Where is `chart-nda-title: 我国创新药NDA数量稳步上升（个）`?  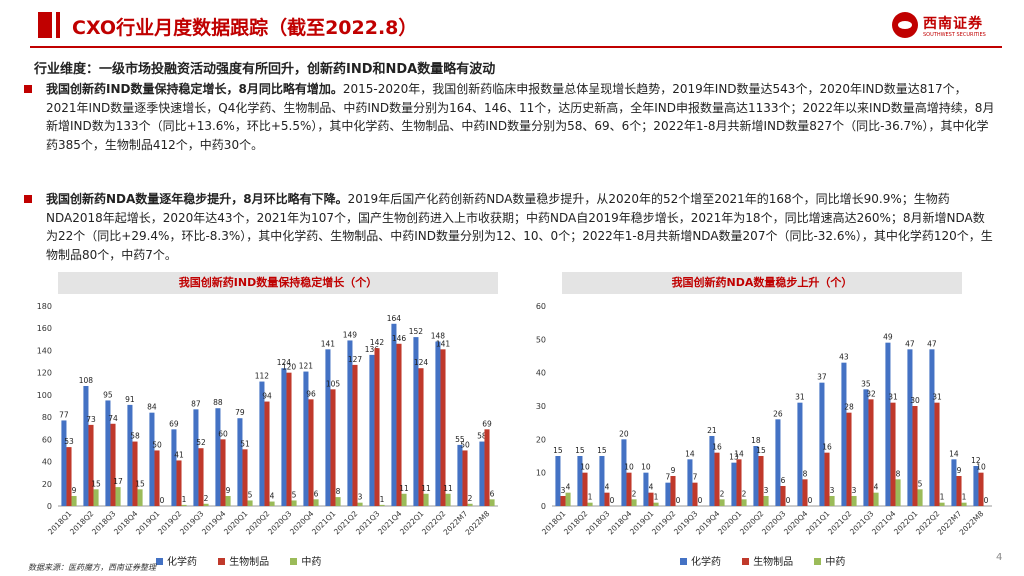
chart-nda-title: 我国创新药NDA数量稳步上升（个） is located at coordinates (762, 283).